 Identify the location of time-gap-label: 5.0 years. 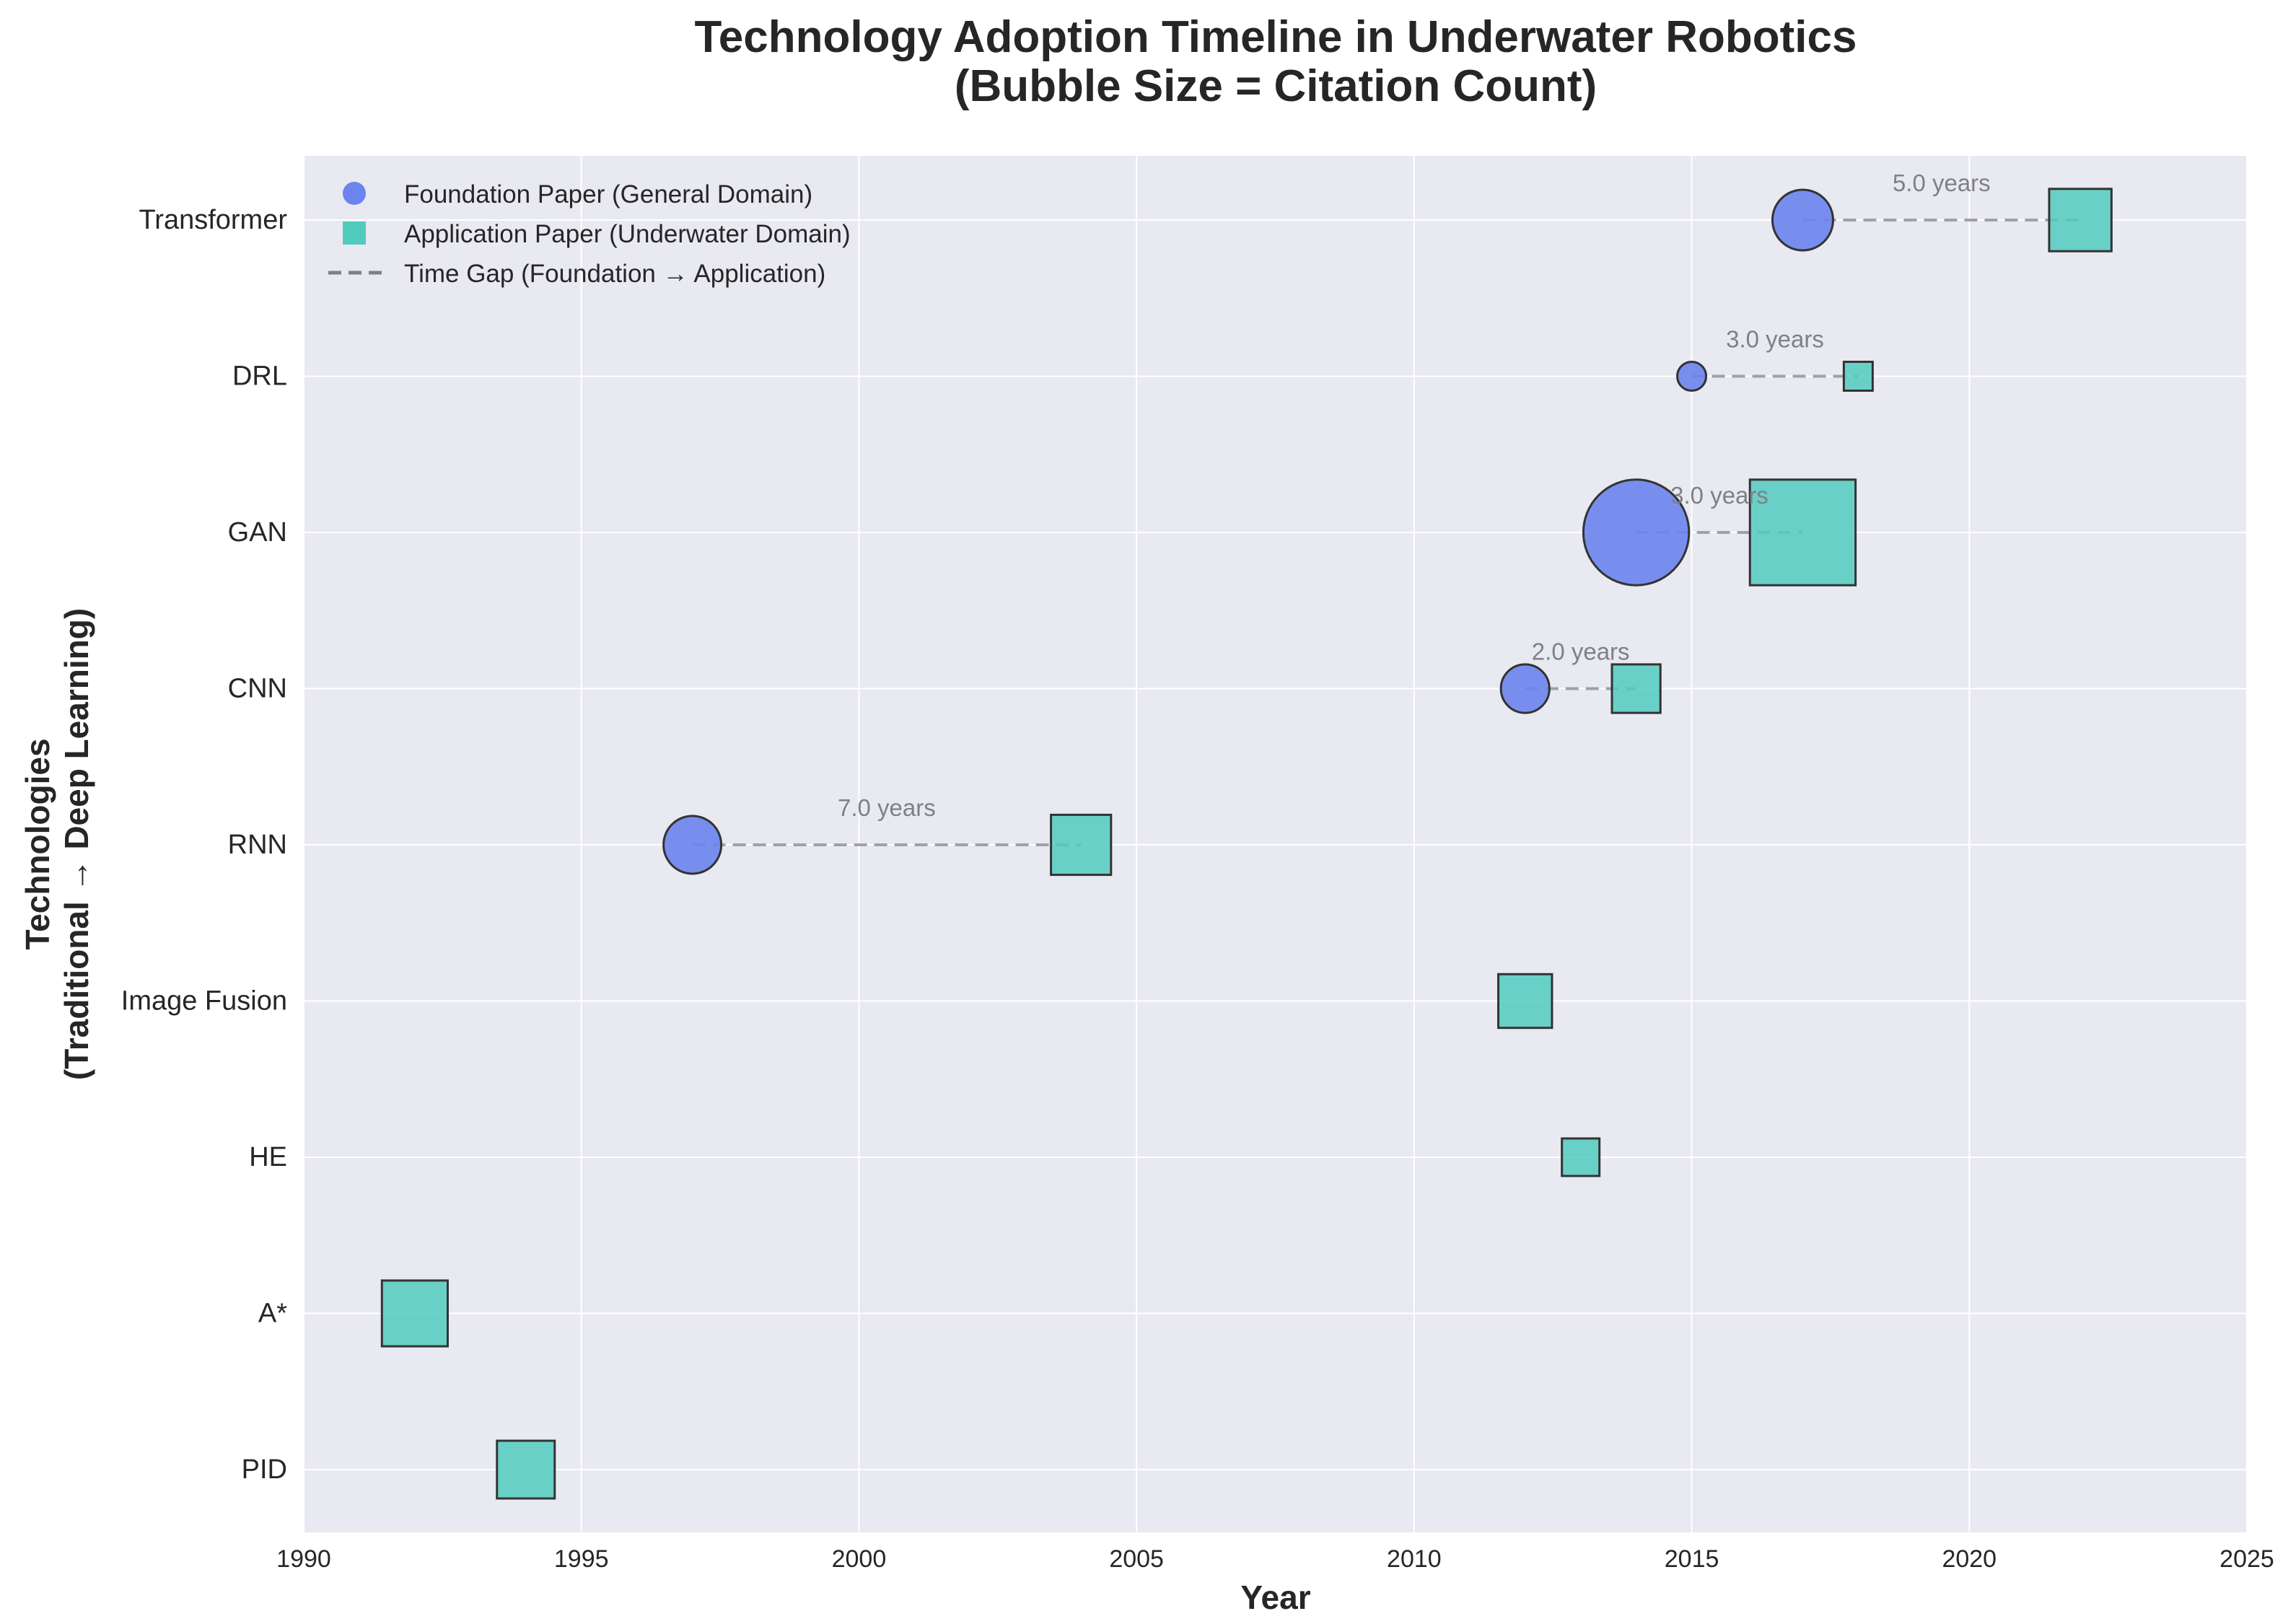
(1942, 183).